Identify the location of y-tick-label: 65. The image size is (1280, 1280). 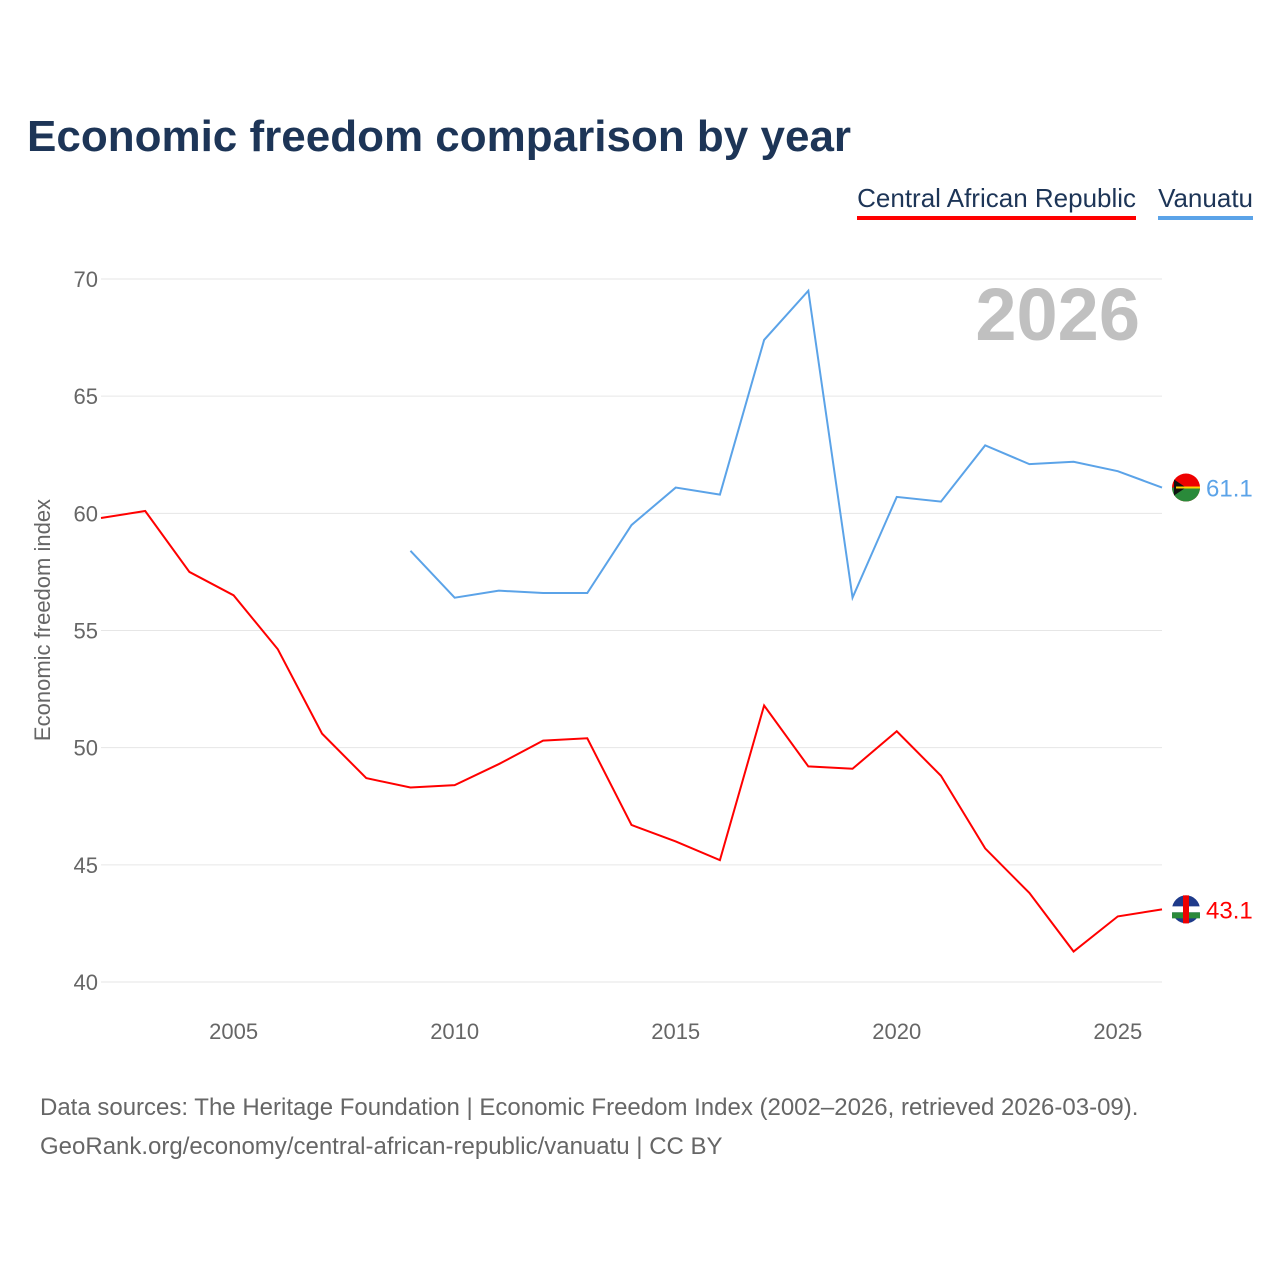
(86, 396).